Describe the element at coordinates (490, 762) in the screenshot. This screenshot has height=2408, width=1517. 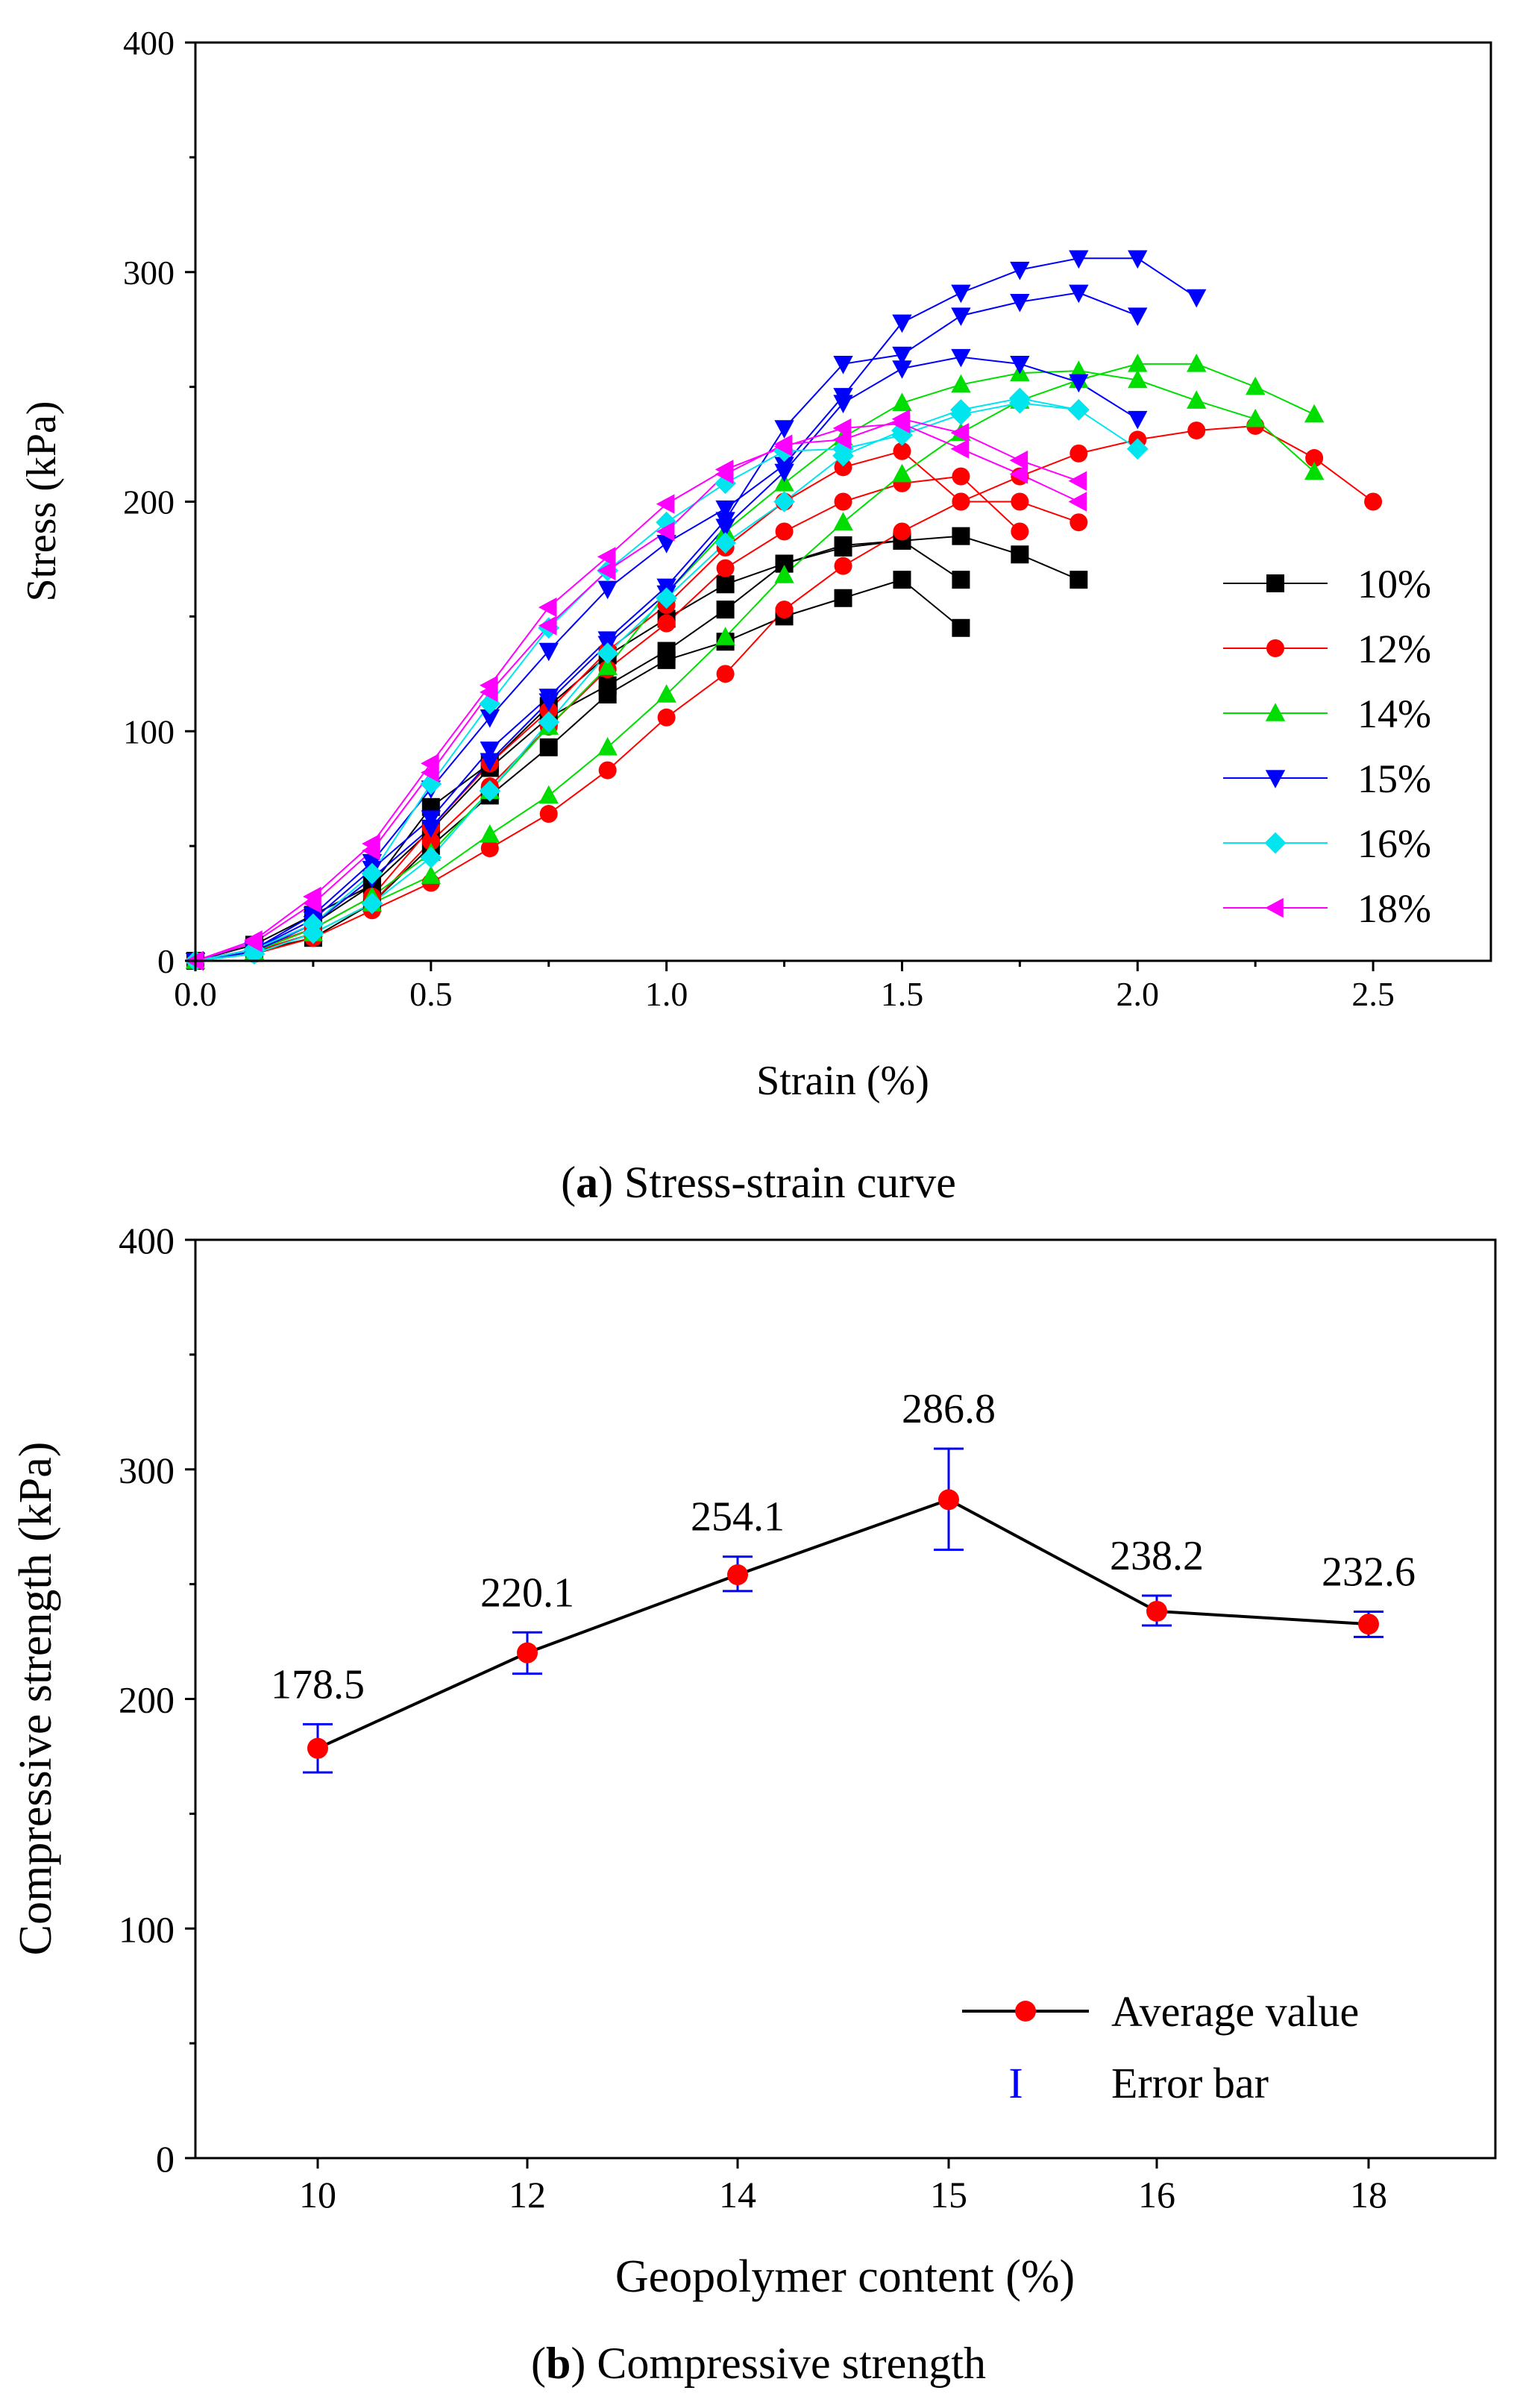
I see `stress-strain-point-15%-3-5` at that location.